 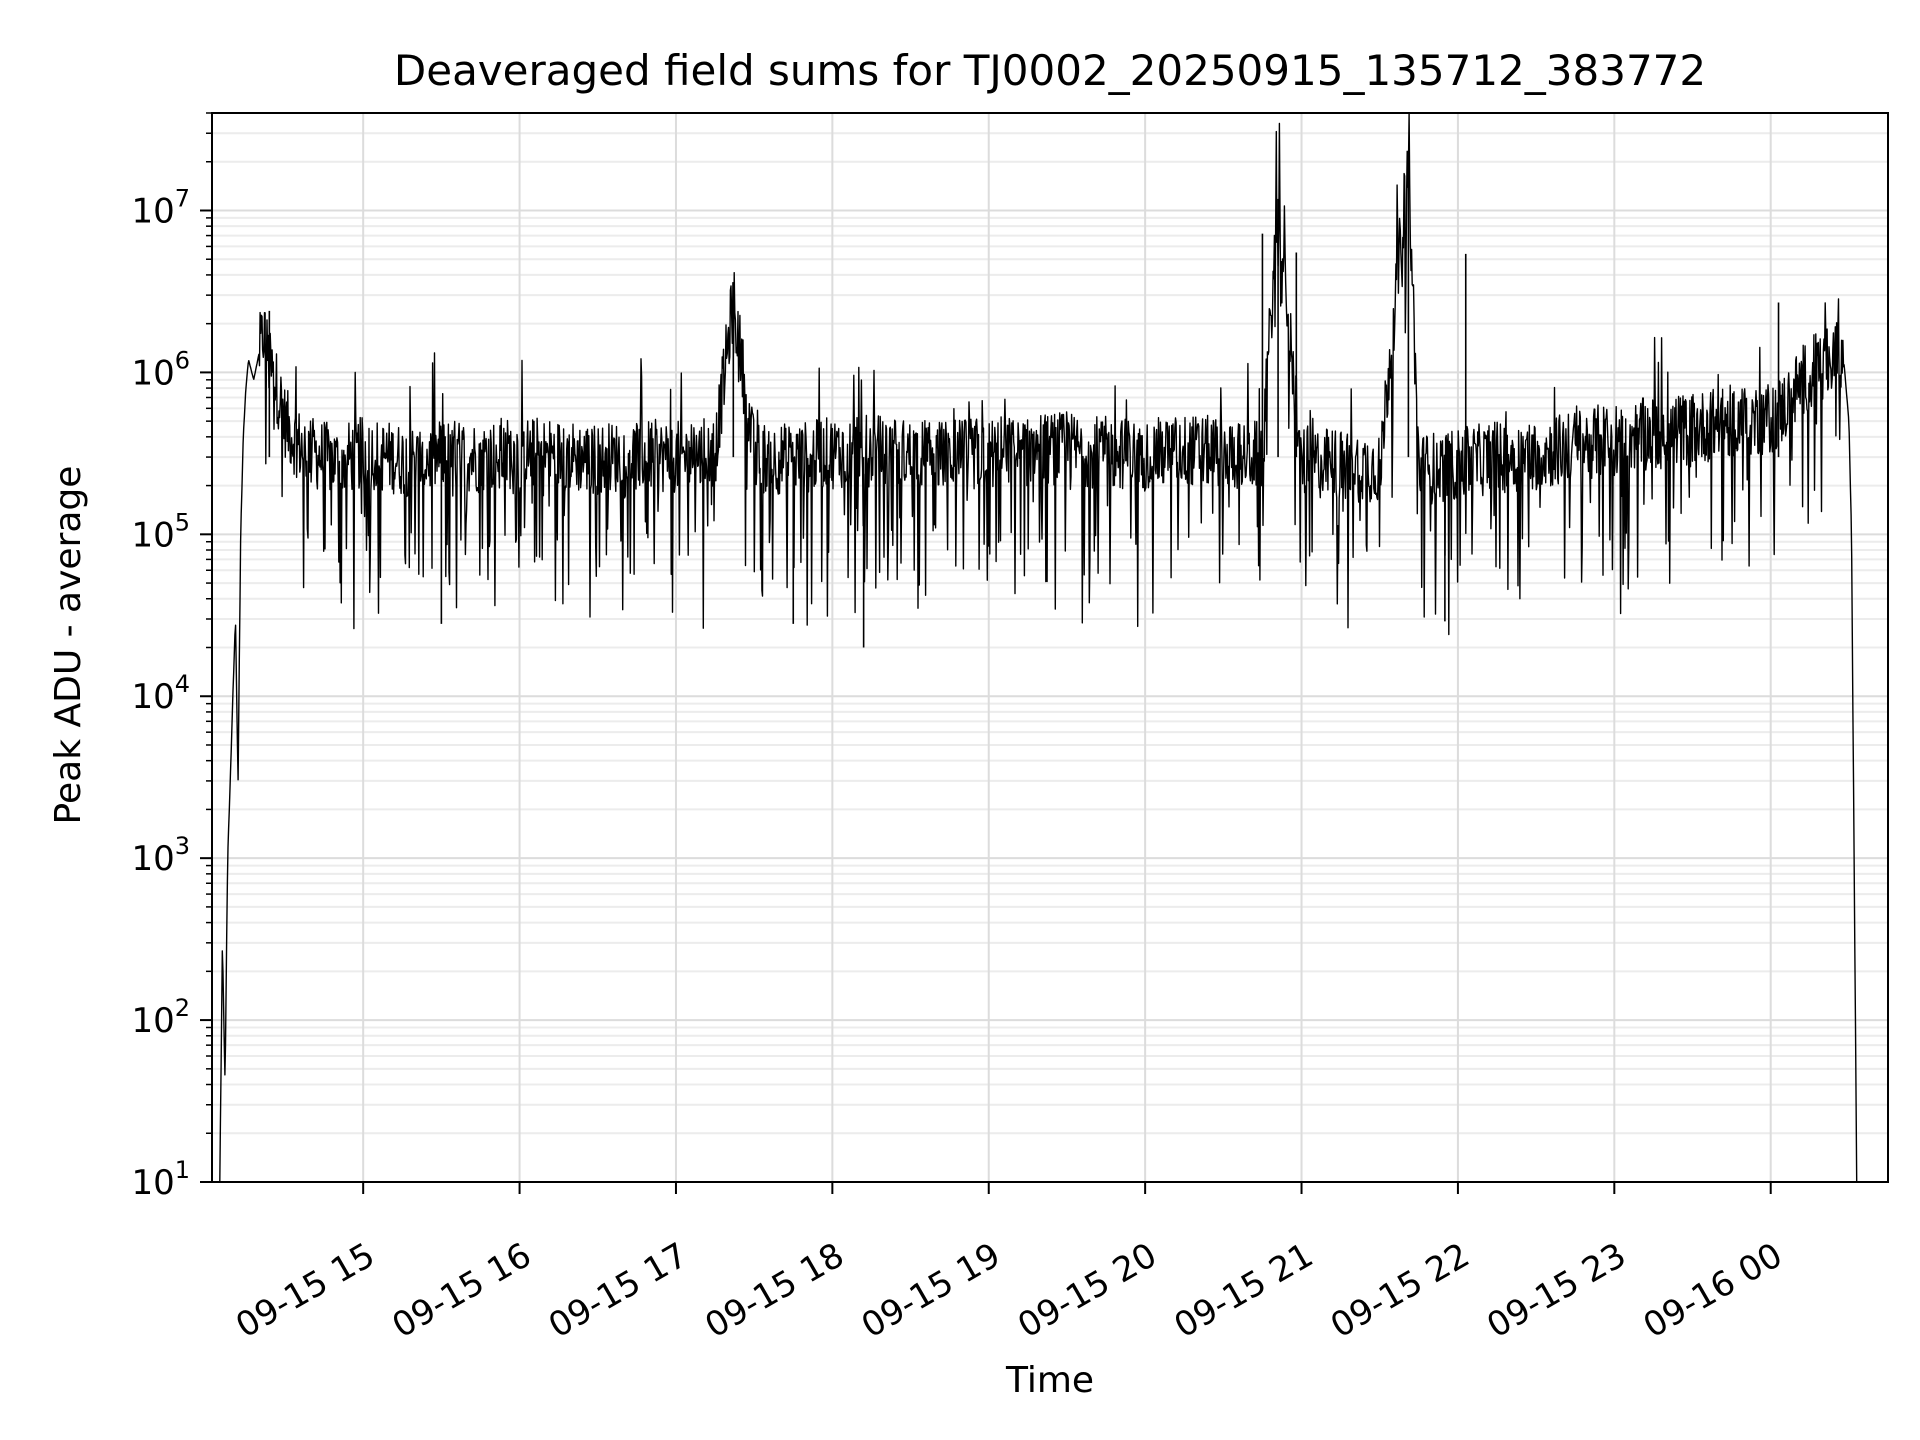 I want to click on y-tick-label: 10³, so click(x=160, y=855).